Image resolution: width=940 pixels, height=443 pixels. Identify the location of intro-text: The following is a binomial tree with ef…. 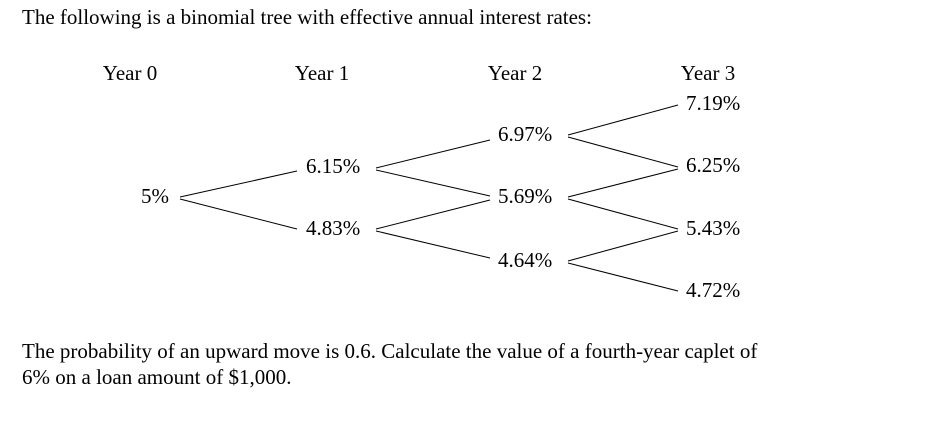
(307, 17).